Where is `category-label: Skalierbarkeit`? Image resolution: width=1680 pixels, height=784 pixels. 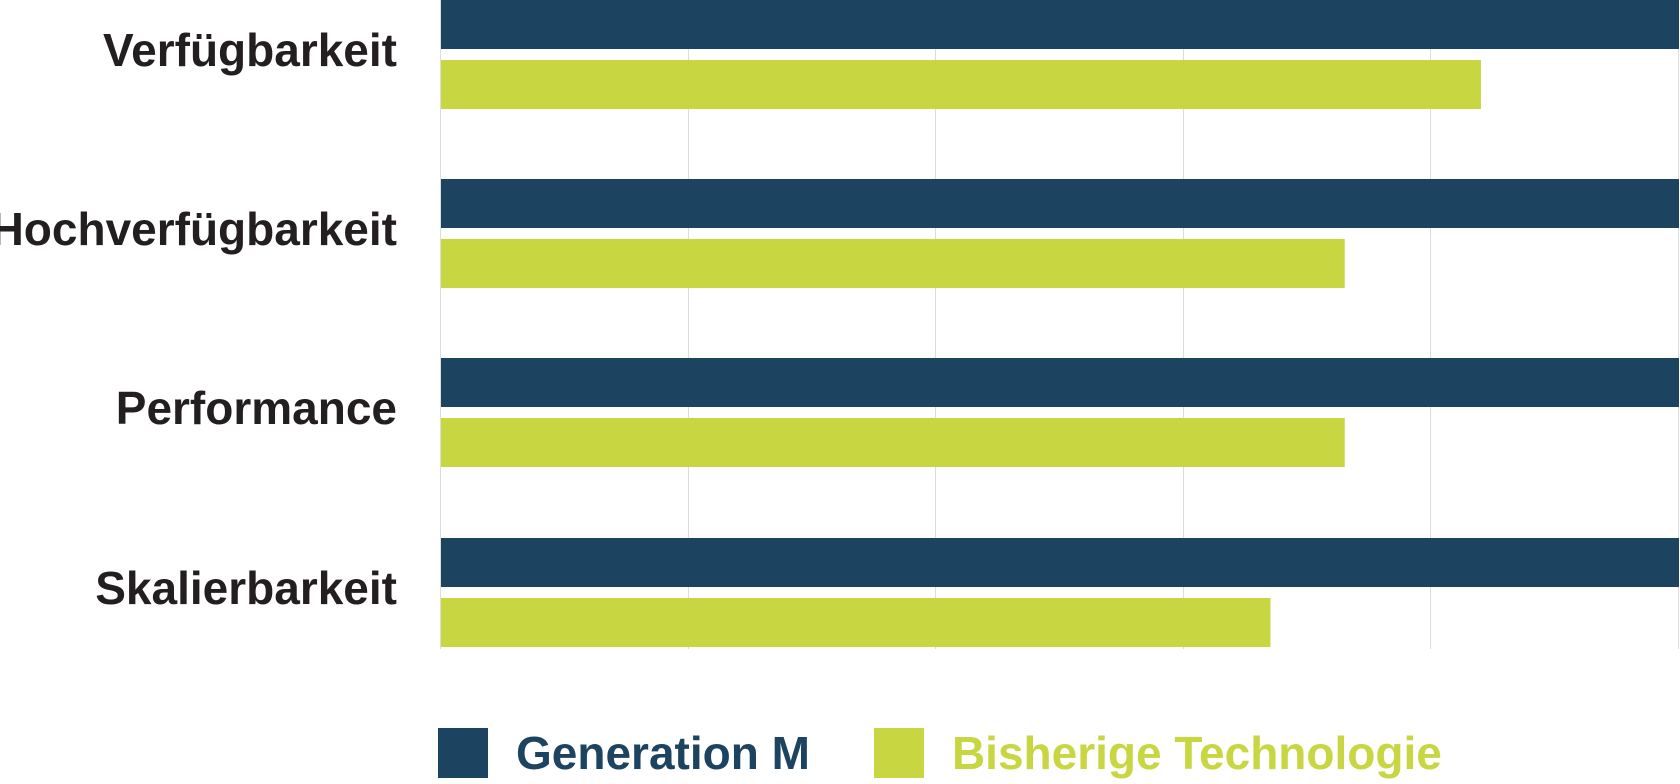 category-label: Skalierbarkeit is located at coordinates (246, 588).